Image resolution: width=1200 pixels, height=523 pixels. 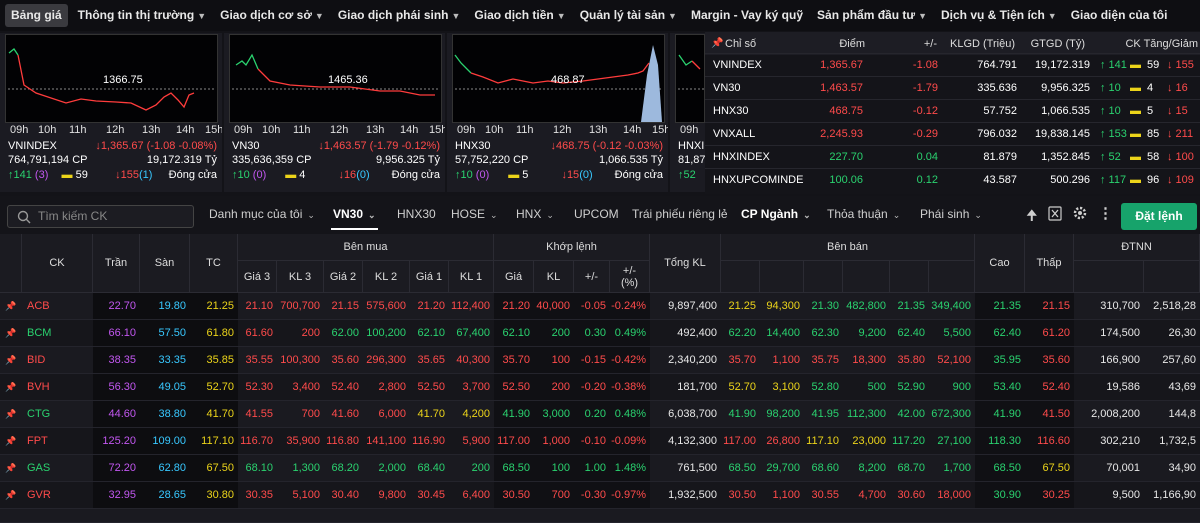 I want to click on col-header-kl3: KL 3, so click(x=300, y=277).